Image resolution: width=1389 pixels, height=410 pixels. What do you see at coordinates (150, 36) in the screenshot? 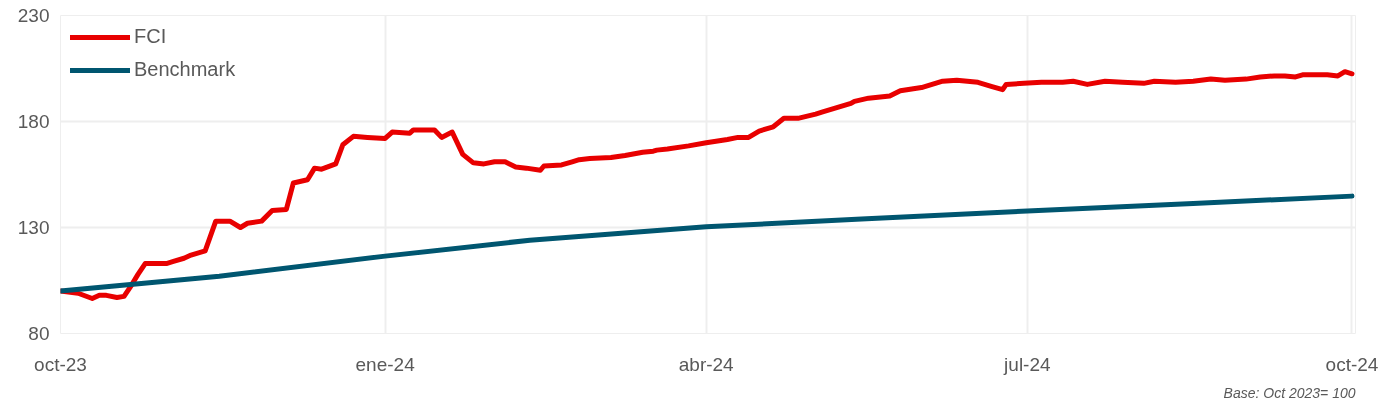
I see `legend-label: FCI` at bounding box center [150, 36].